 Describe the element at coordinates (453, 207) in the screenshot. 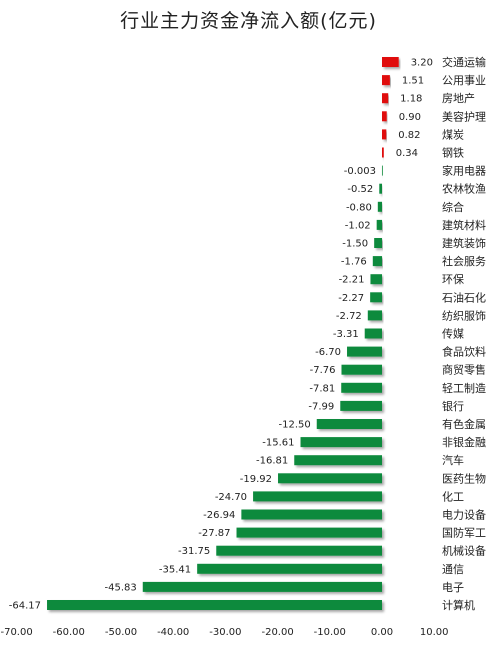

I see `category-label: 综合` at that location.